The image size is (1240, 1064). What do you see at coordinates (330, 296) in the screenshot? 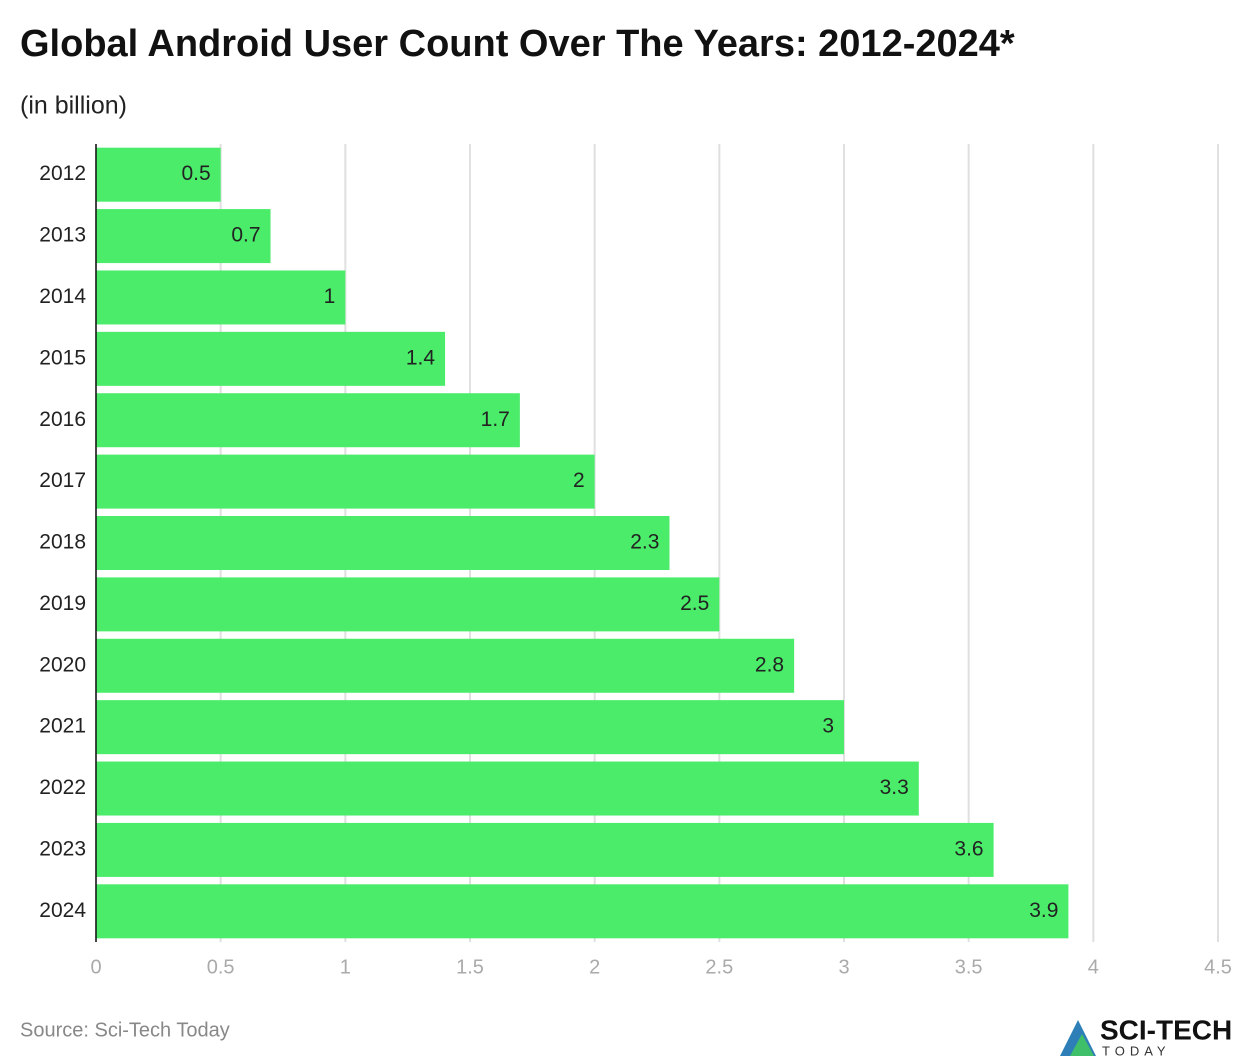
I see `value-label: 1` at bounding box center [330, 296].